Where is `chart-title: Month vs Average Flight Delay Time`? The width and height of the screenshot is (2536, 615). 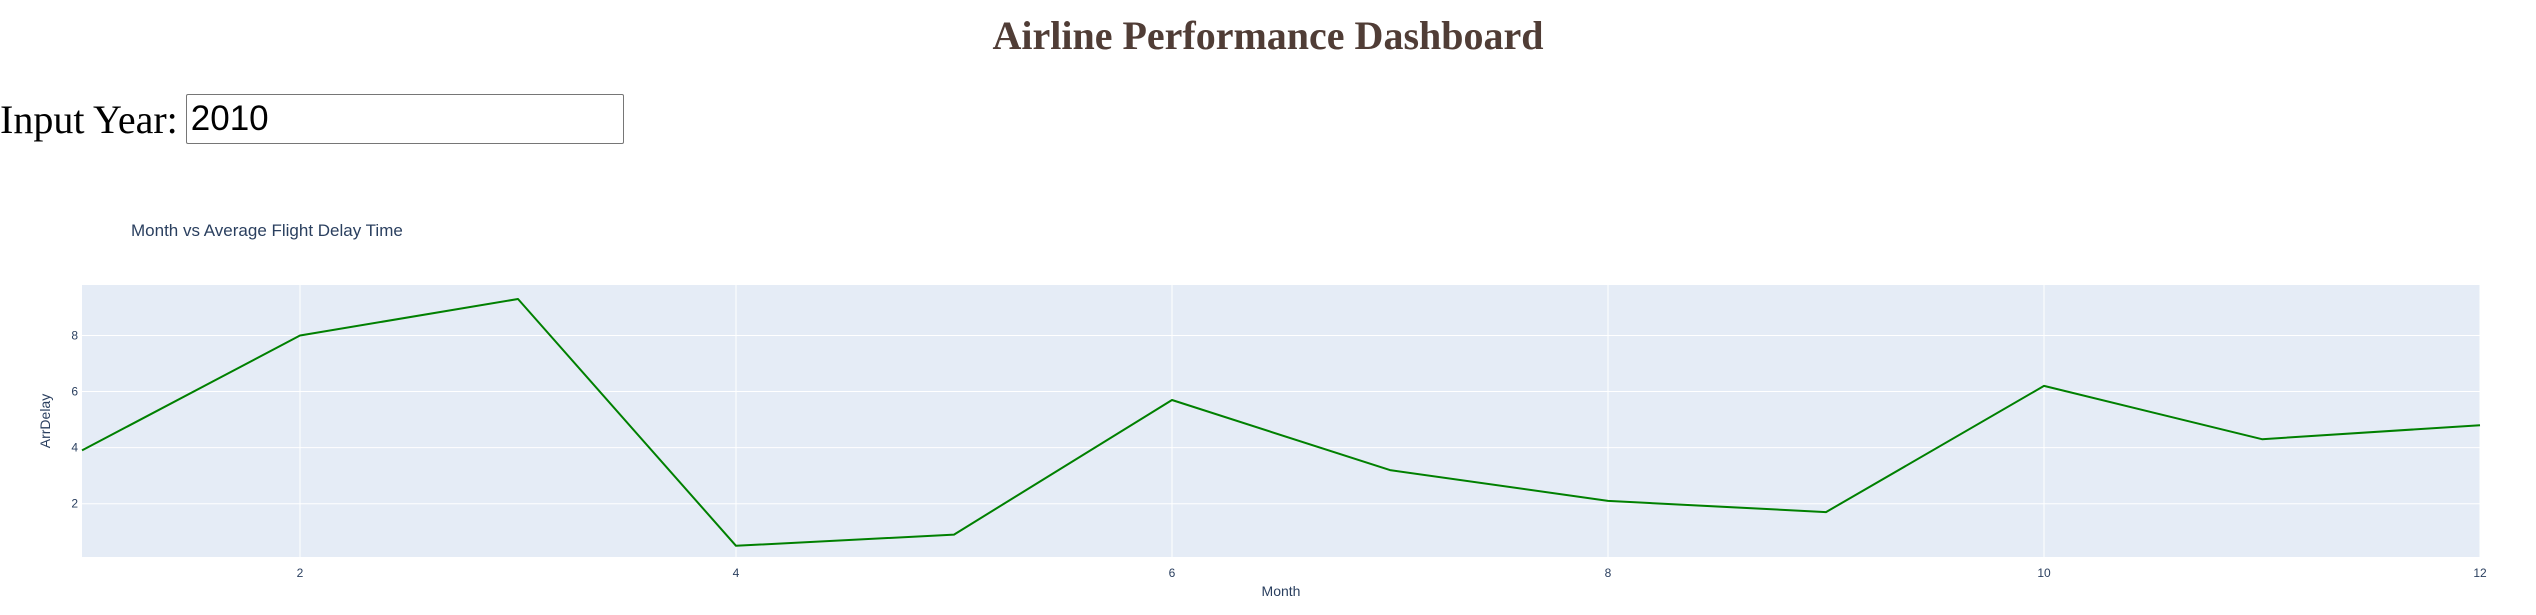
chart-title: Month vs Average Flight Delay Time is located at coordinates (267, 230).